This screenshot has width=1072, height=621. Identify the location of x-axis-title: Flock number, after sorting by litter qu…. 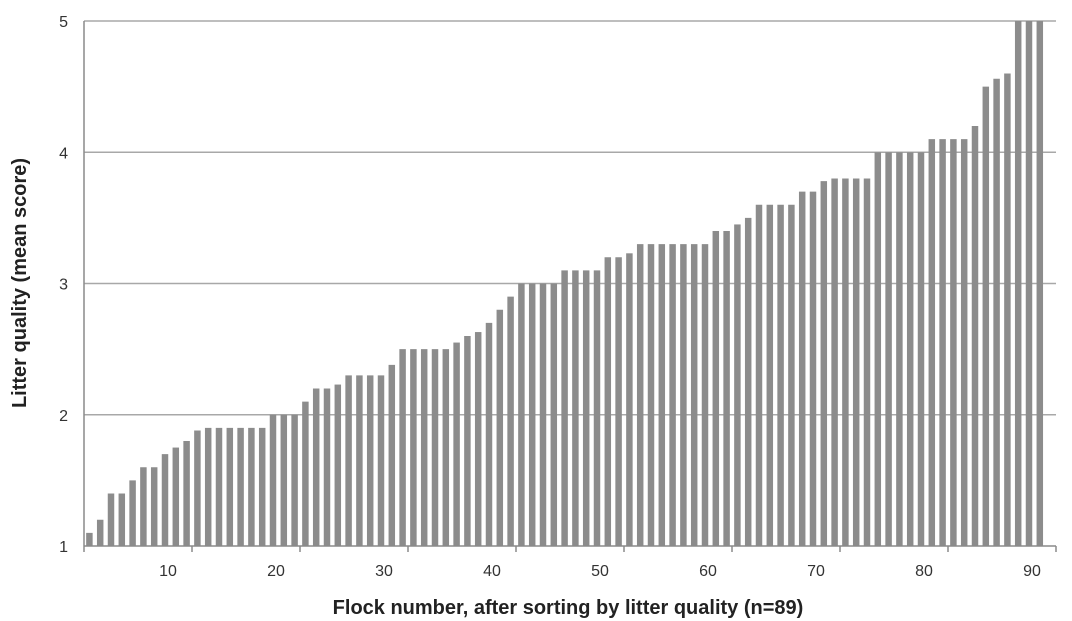
(568, 608).